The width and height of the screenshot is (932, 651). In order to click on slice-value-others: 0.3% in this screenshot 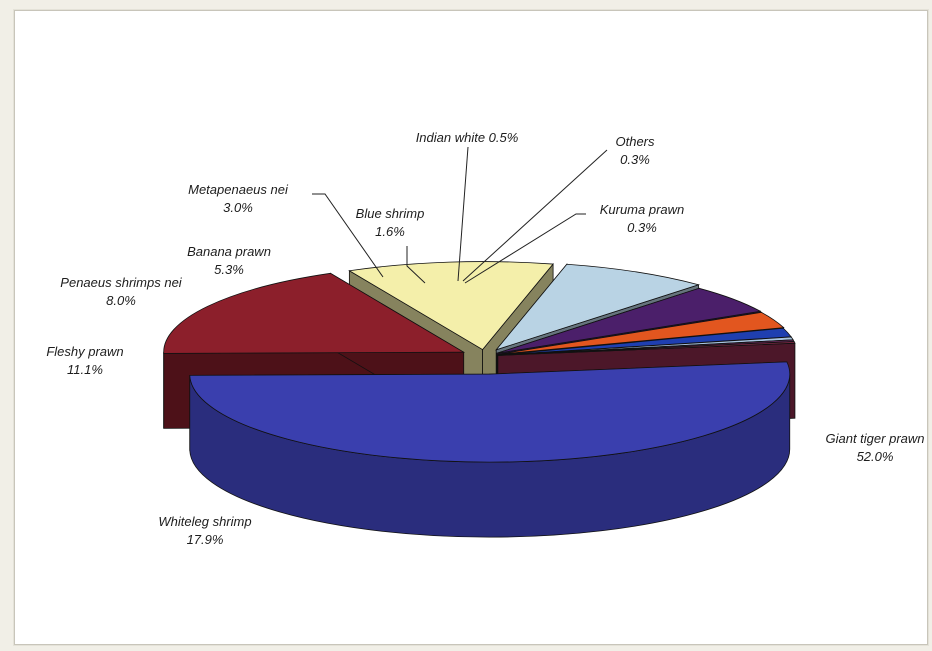, I will do `click(635, 159)`.